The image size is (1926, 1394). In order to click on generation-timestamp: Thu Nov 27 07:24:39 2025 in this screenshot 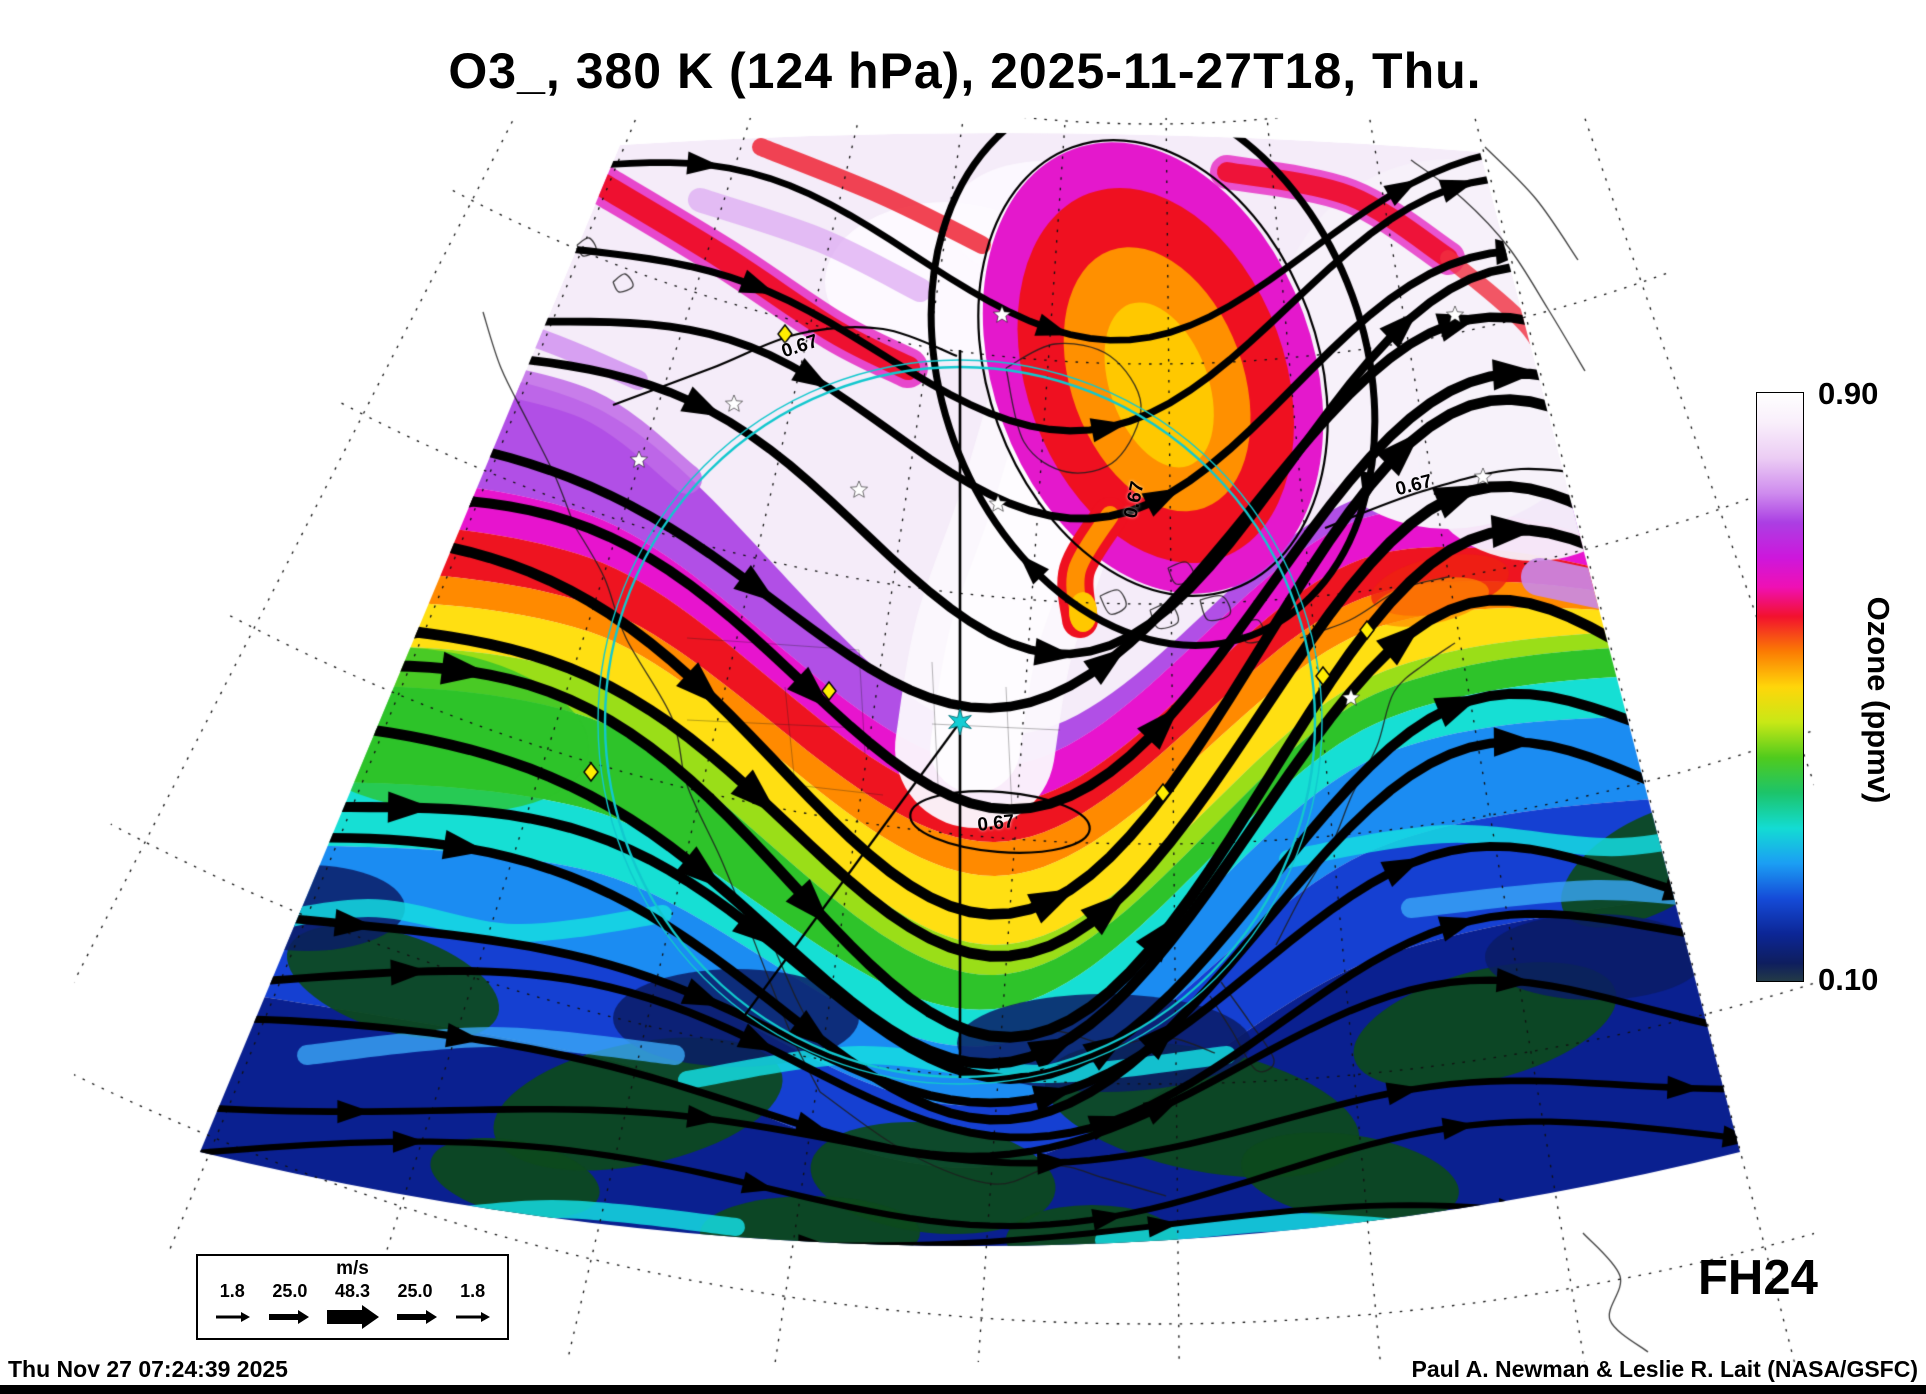, I will do `click(148, 1369)`.